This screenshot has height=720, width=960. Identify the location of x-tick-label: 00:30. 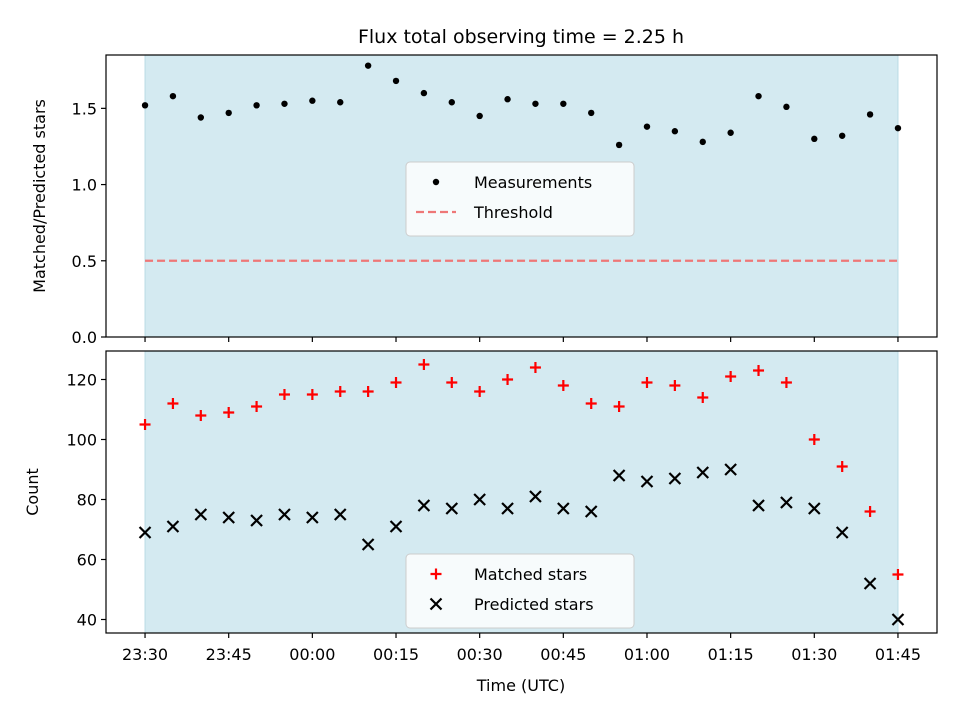
(480, 654).